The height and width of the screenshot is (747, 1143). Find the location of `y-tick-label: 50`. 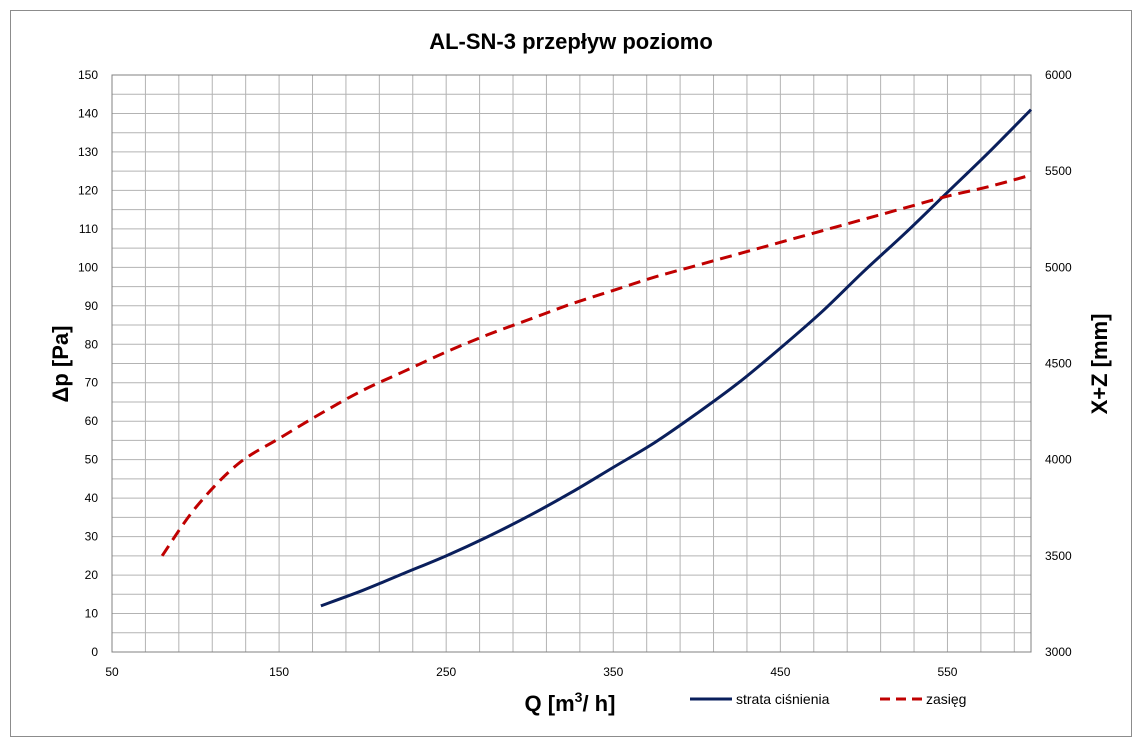

y-tick-label: 50 is located at coordinates (92, 460).